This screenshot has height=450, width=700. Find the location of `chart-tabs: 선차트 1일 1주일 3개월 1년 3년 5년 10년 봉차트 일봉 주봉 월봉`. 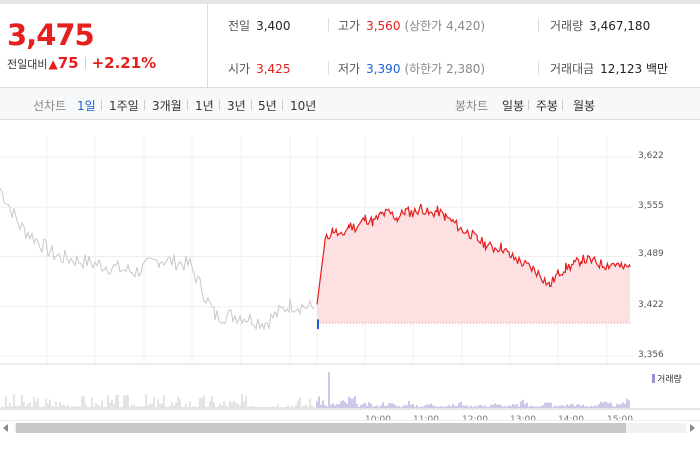

chart-tabs: 선차트 1일 1주일 3개월 1년 3년 5년 10년 봉차트 일봉 주봉 월봉 is located at coordinates (350, 104).